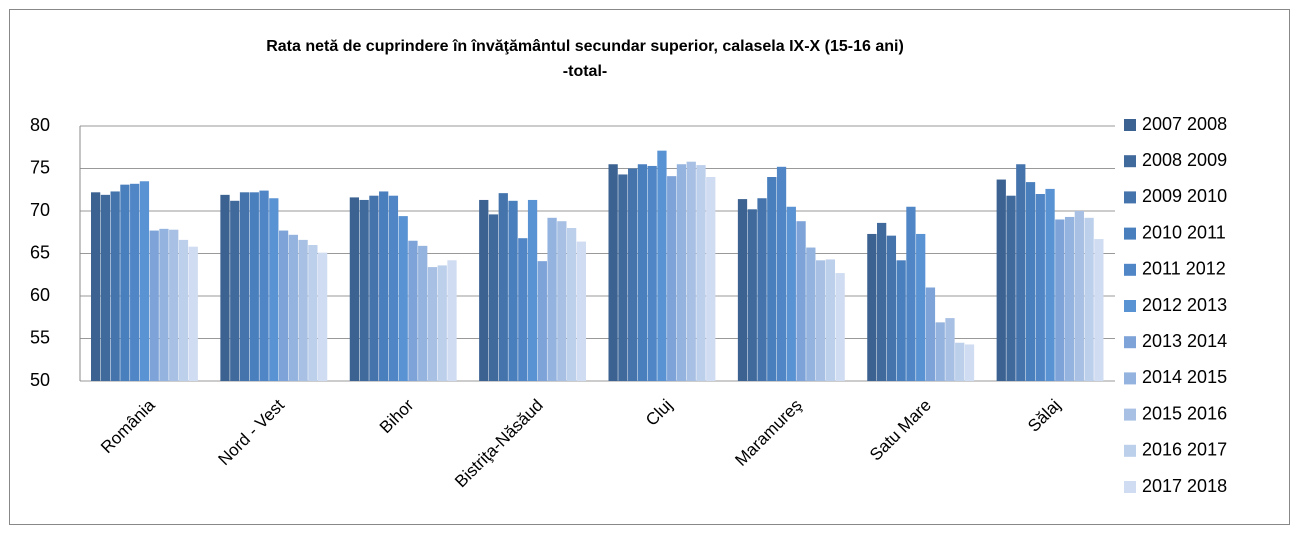 The image size is (1299, 538). What do you see at coordinates (1184, 196) in the screenshot?
I see `legend-label: 2009 2010` at bounding box center [1184, 196].